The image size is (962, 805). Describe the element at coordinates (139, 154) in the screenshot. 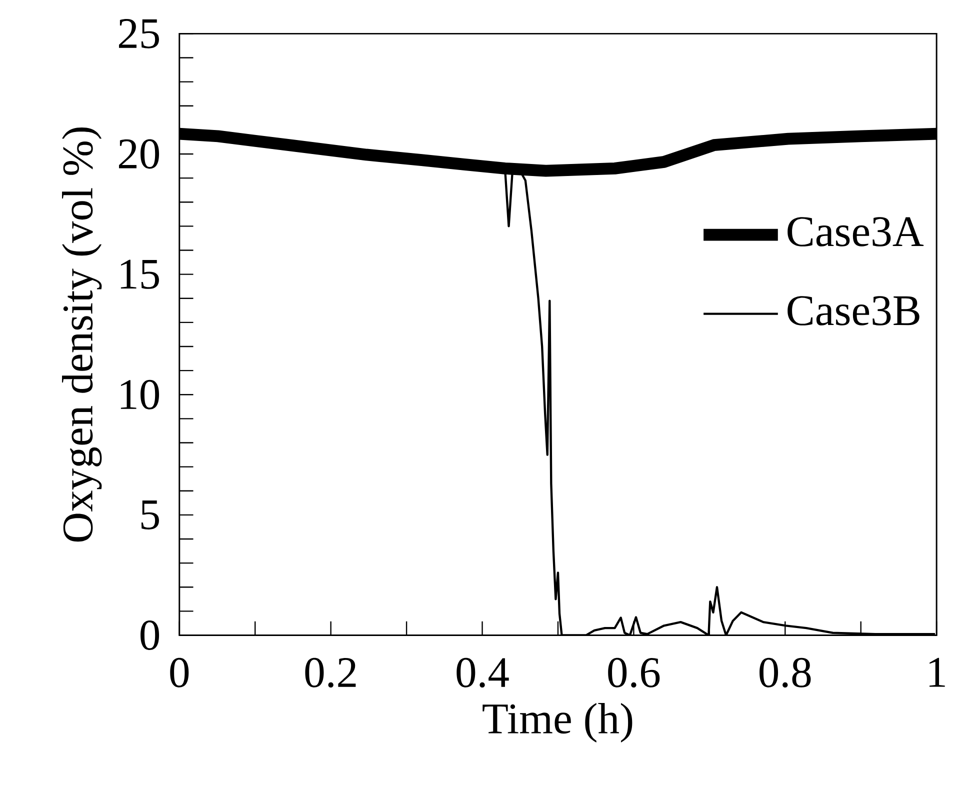

I see `y-tick-label: 20` at that location.